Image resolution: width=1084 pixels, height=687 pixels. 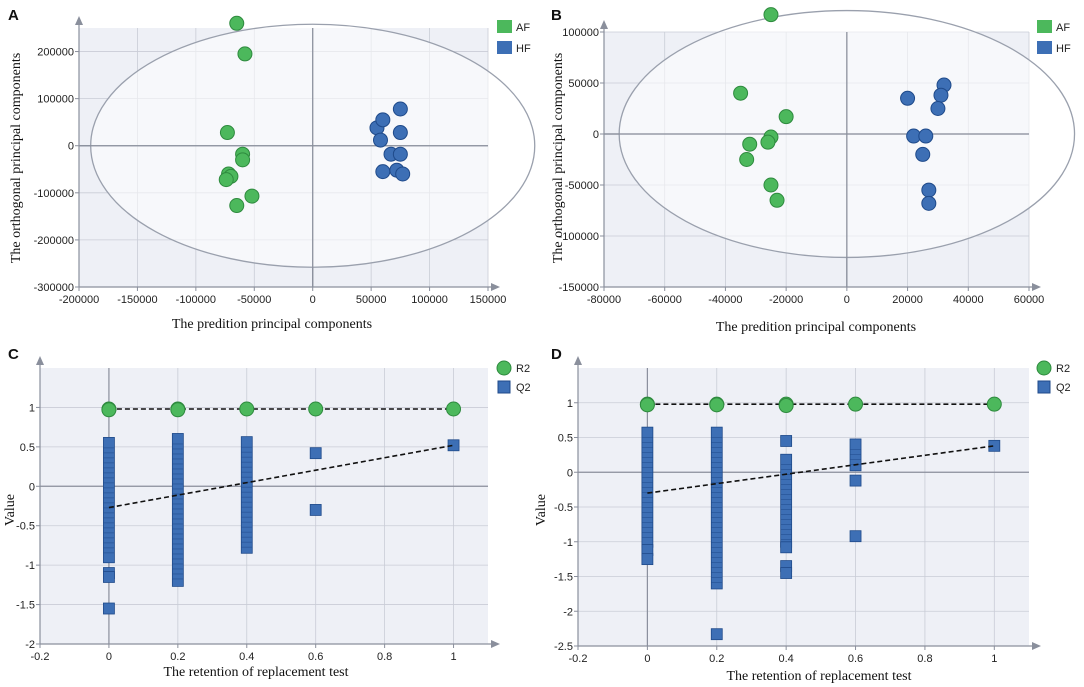 I want to click on x-tick-label: 40000, so click(x=968, y=300).